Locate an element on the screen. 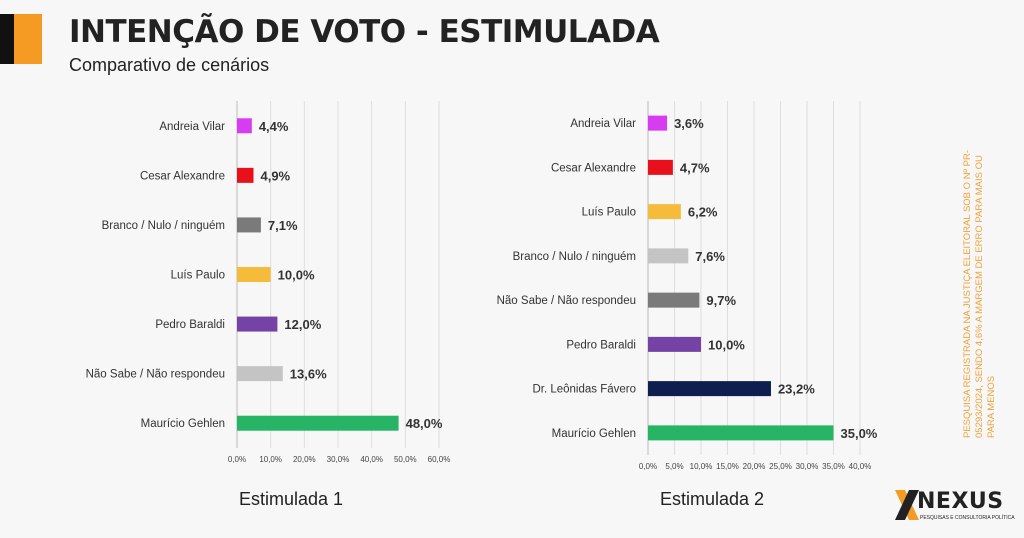  value-label-mauricio-gehlen: 48,0% is located at coordinates (424, 423).